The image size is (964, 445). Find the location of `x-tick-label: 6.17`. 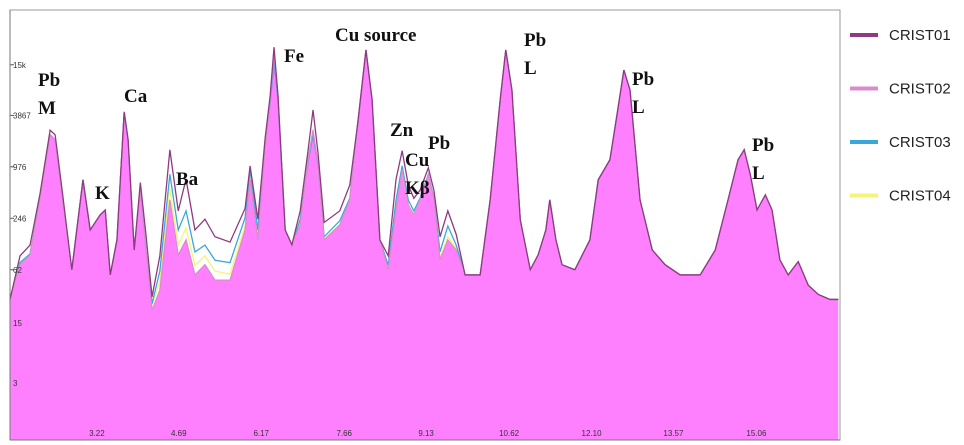

x-tick-label: 6.17 is located at coordinates (261, 433).